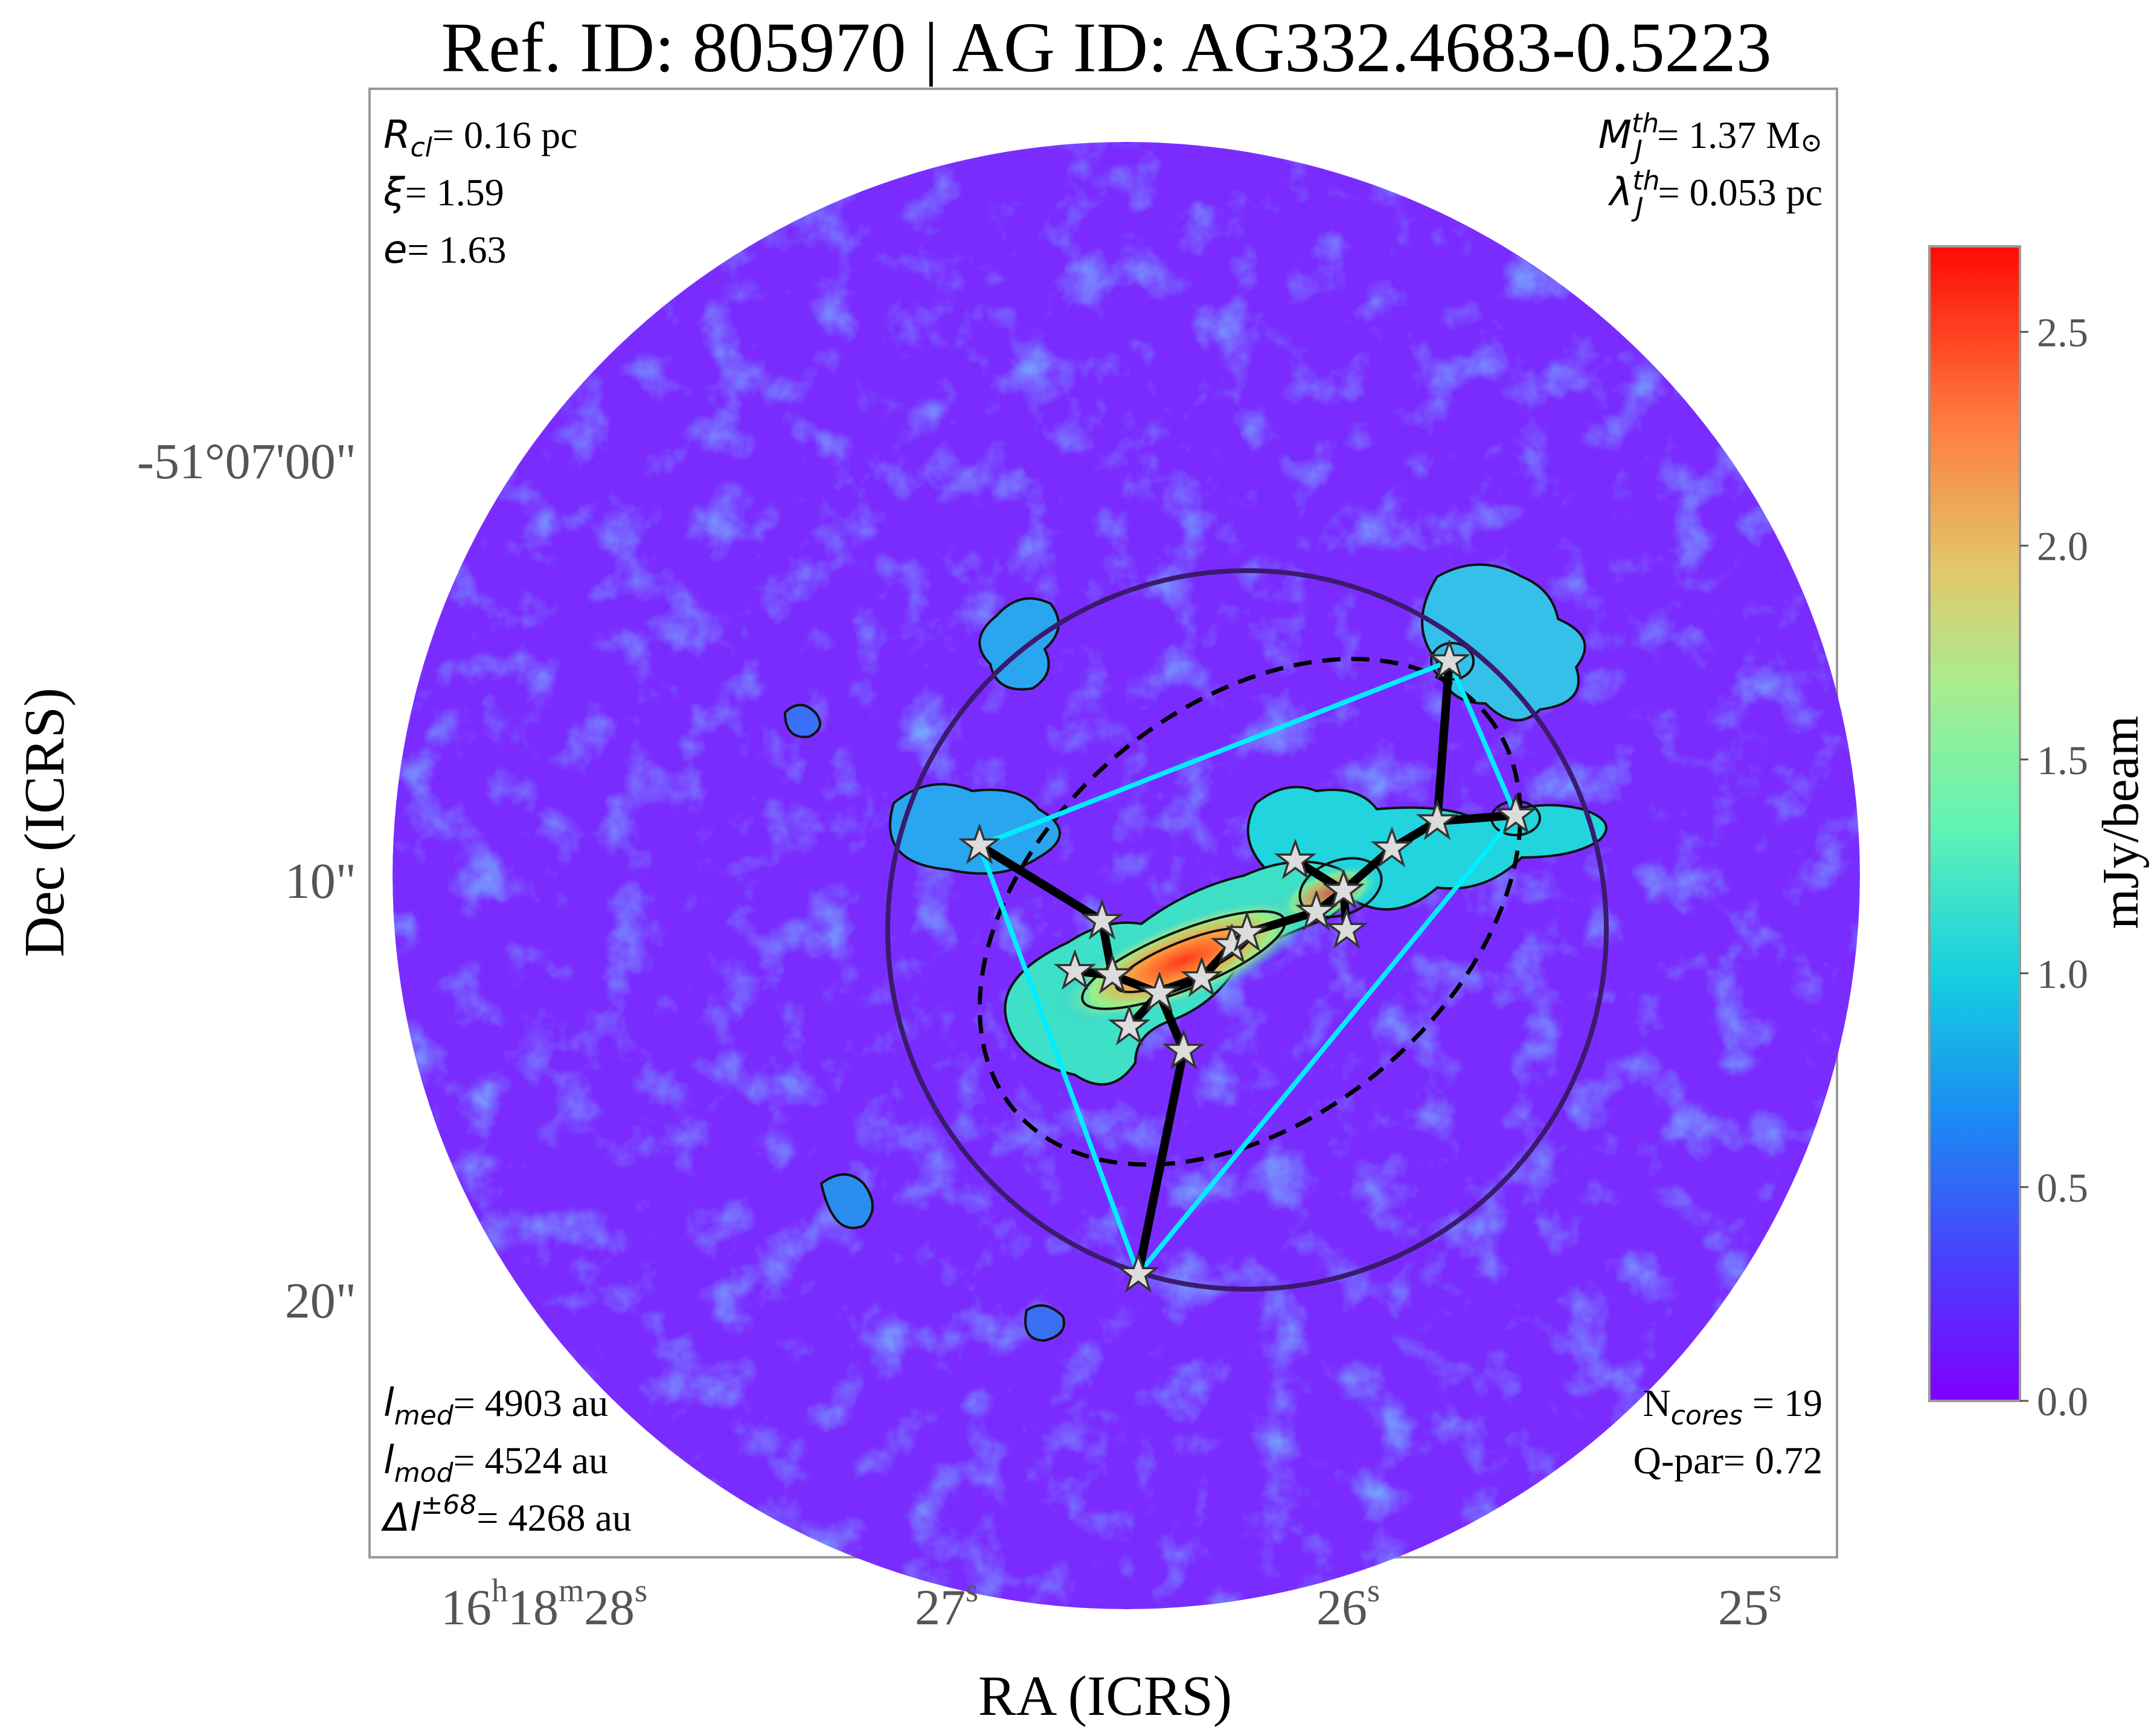  What do you see at coordinates (1732, 1406) in the screenshot?
I see `annotation-ncores: Ncores = 19` at bounding box center [1732, 1406].